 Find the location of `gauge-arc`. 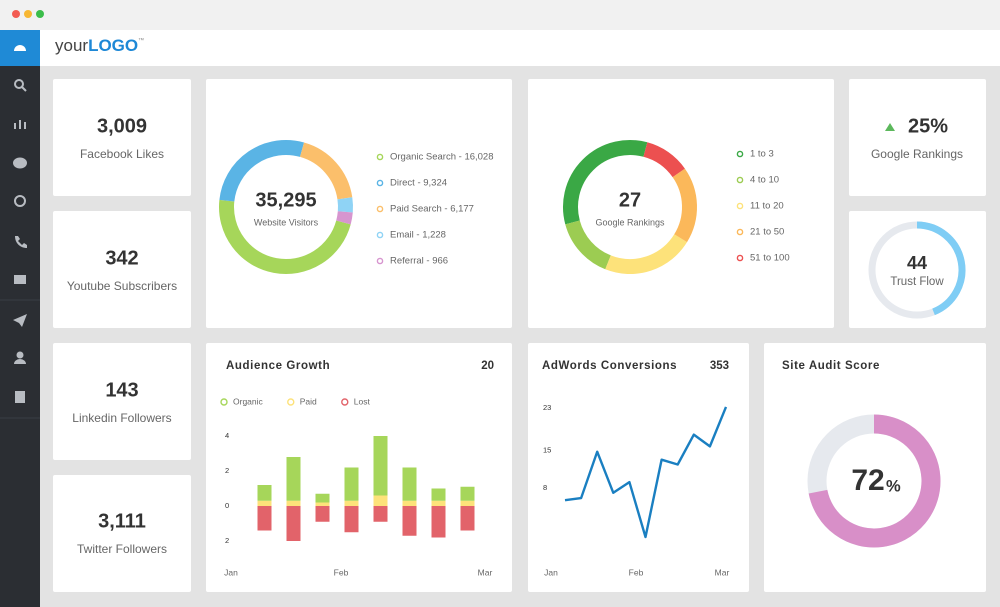

gauge-arc is located at coordinates (941, 268).